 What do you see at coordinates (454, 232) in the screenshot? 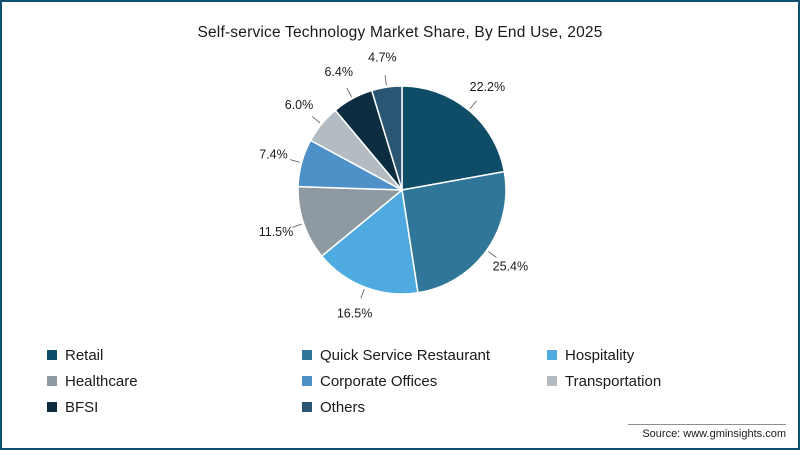
I see `pie-slice-quick-service-restaurant` at bounding box center [454, 232].